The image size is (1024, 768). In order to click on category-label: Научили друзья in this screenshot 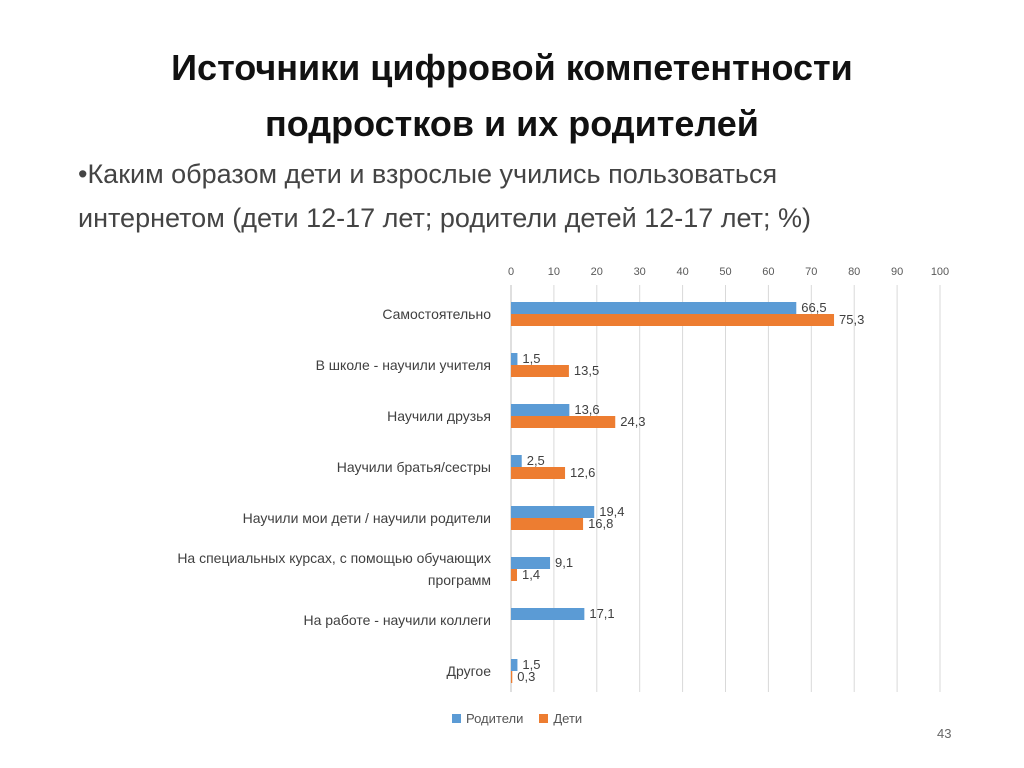, I will do `click(439, 416)`.